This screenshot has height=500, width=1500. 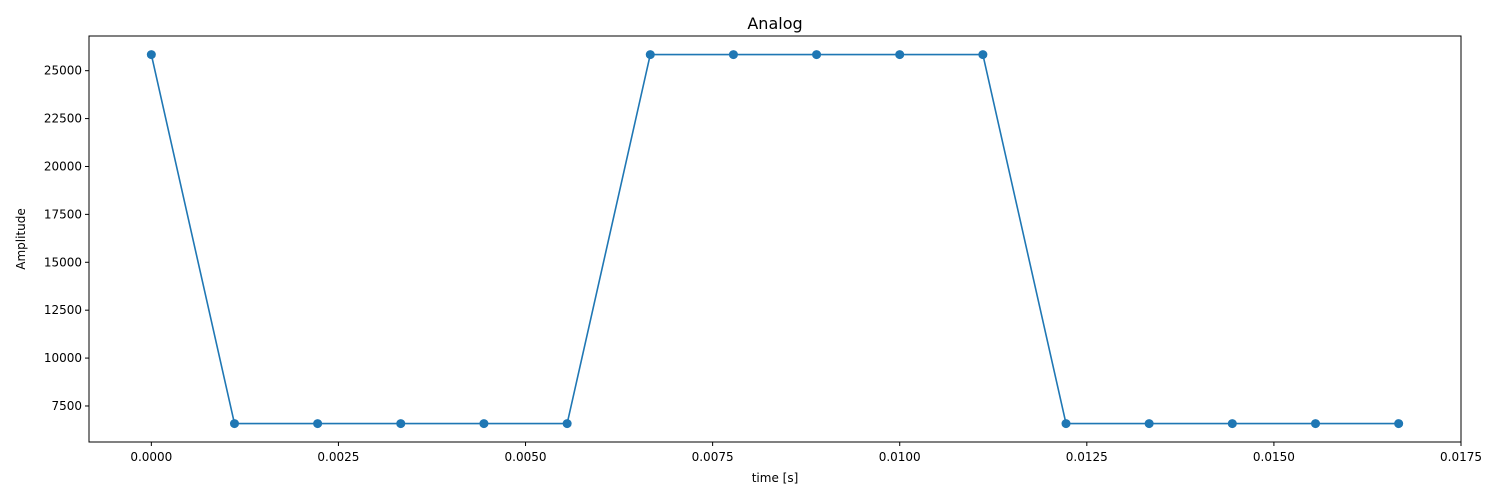 What do you see at coordinates (774, 23) in the screenshot?
I see `chart-title: Analog` at bounding box center [774, 23].